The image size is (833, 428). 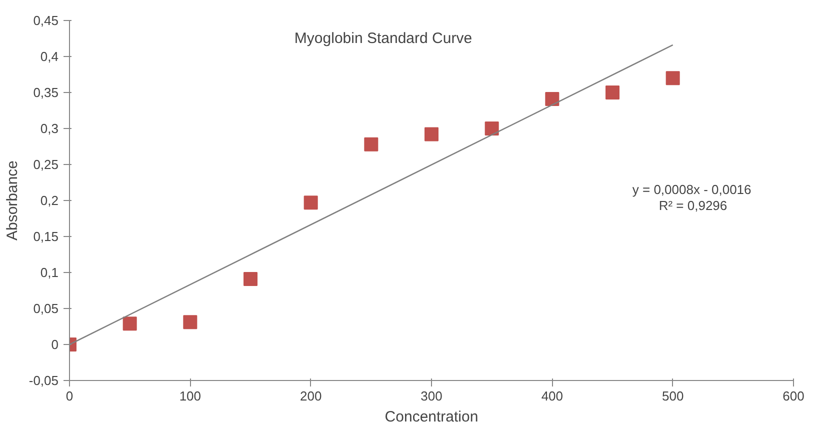 What do you see at coordinates (383, 38) in the screenshot?
I see `text: Myoglobin Standard Curve` at bounding box center [383, 38].